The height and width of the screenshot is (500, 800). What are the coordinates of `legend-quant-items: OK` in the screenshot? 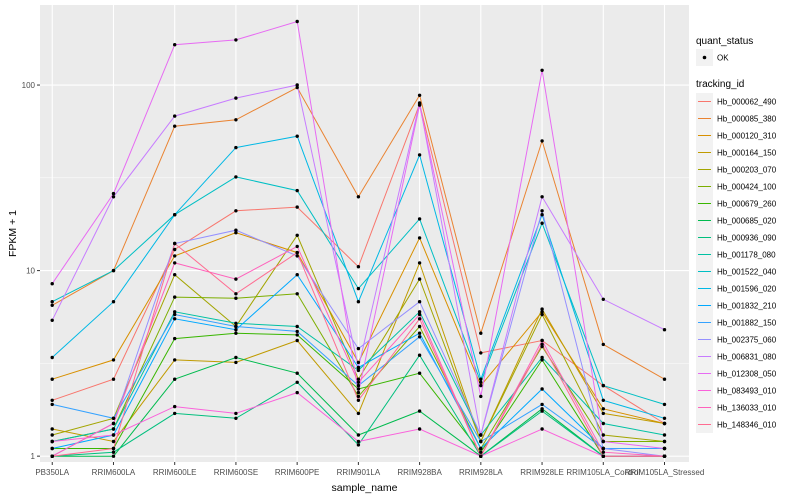 It's located at (712, 57).